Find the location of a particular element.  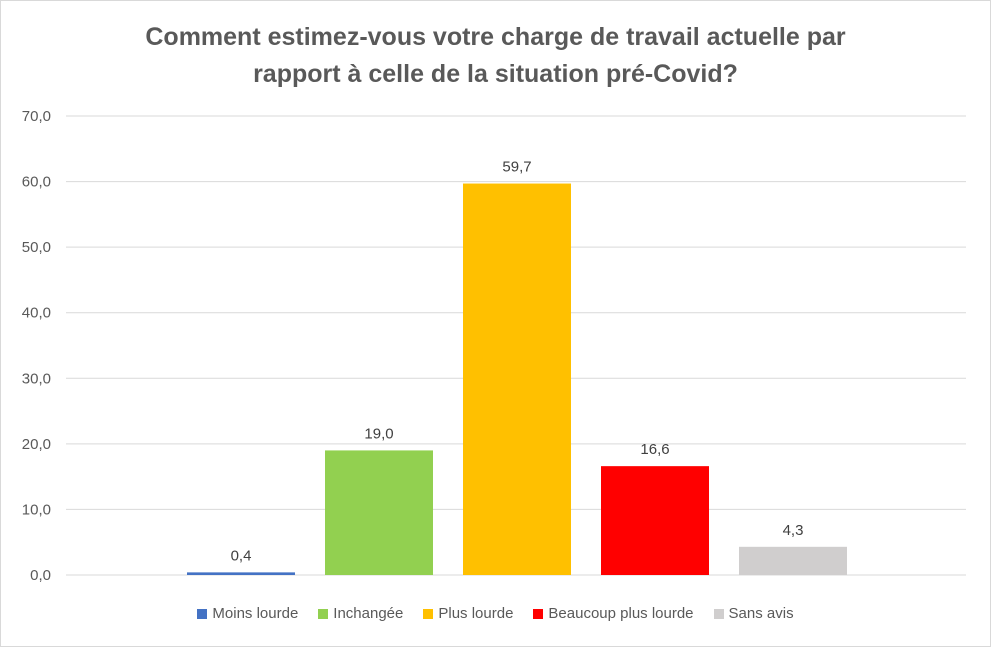

data-label: 19,0 is located at coordinates (378, 433).